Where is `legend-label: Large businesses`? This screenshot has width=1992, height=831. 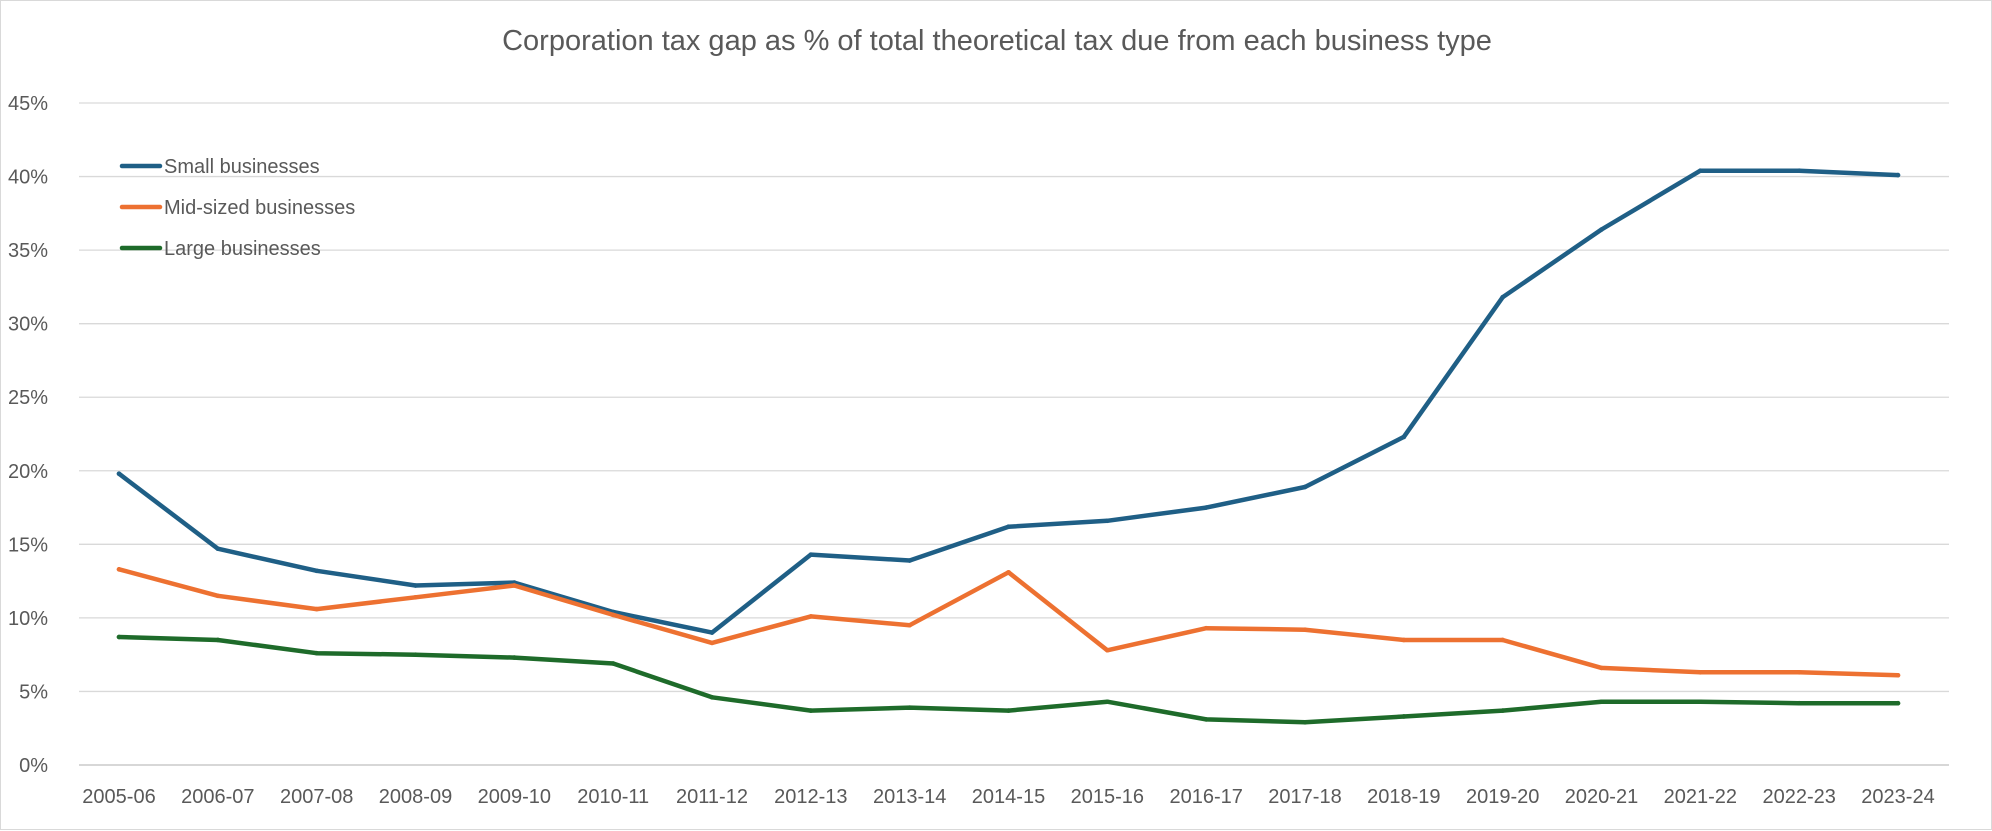 legend-label: Large businesses is located at coordinates (242, 249).